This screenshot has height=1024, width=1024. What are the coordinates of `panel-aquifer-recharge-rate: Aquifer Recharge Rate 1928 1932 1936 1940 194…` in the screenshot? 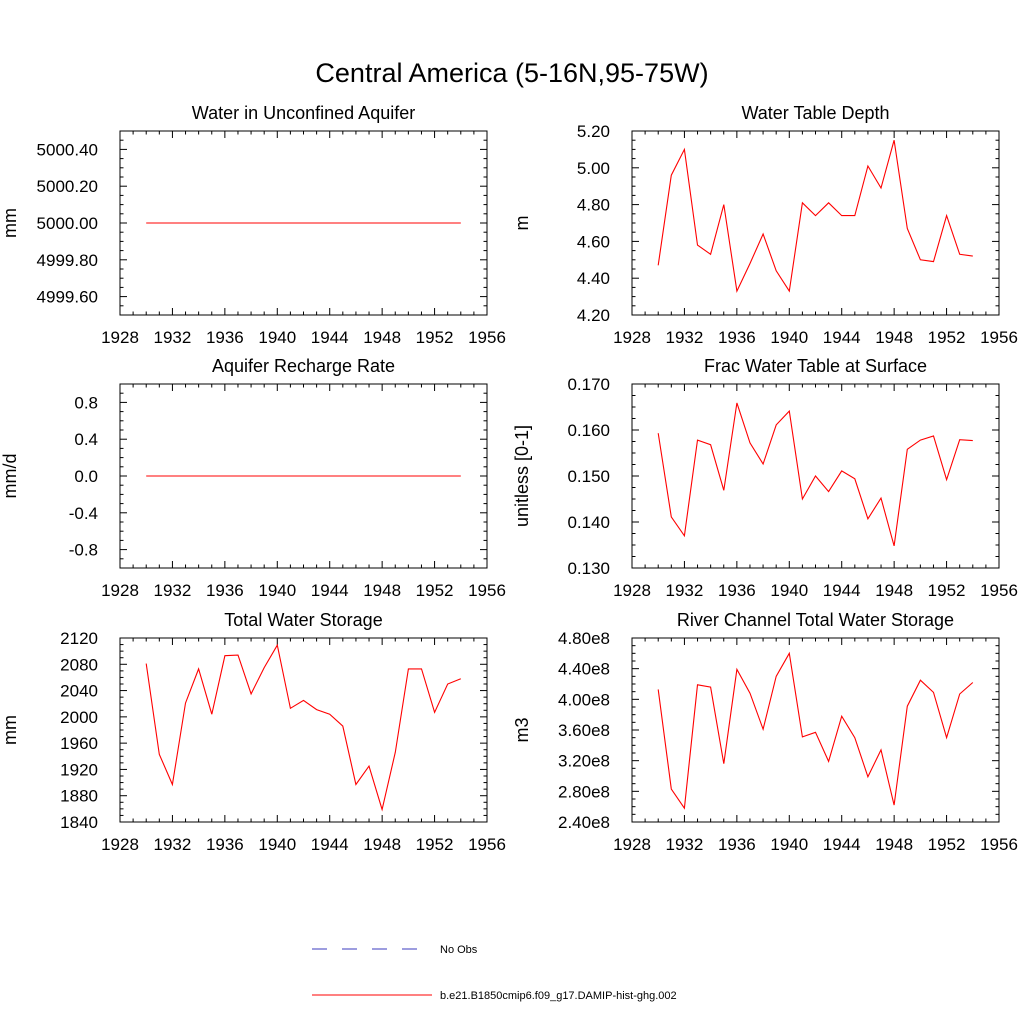 It's located at (253, 478).